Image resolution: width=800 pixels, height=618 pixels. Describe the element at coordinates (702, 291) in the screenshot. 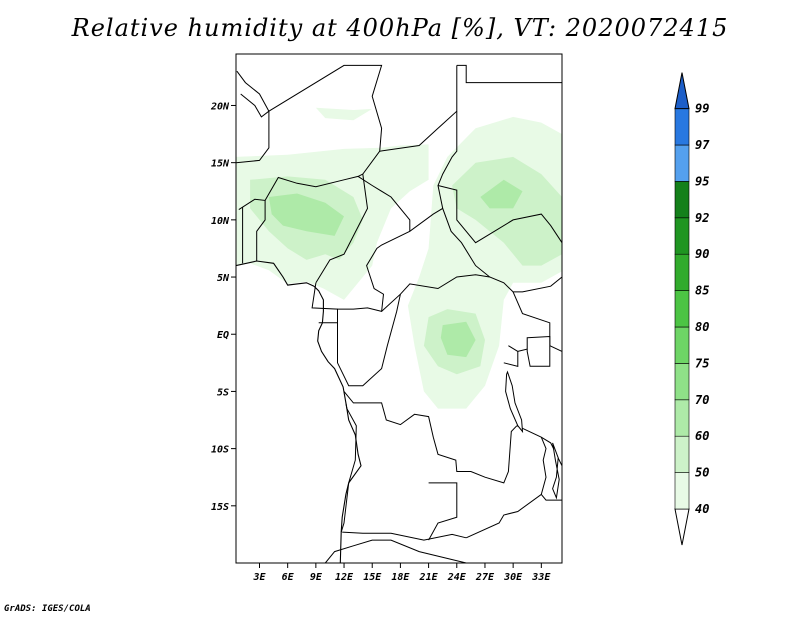

I see `colorbar-label: 85` at that location.